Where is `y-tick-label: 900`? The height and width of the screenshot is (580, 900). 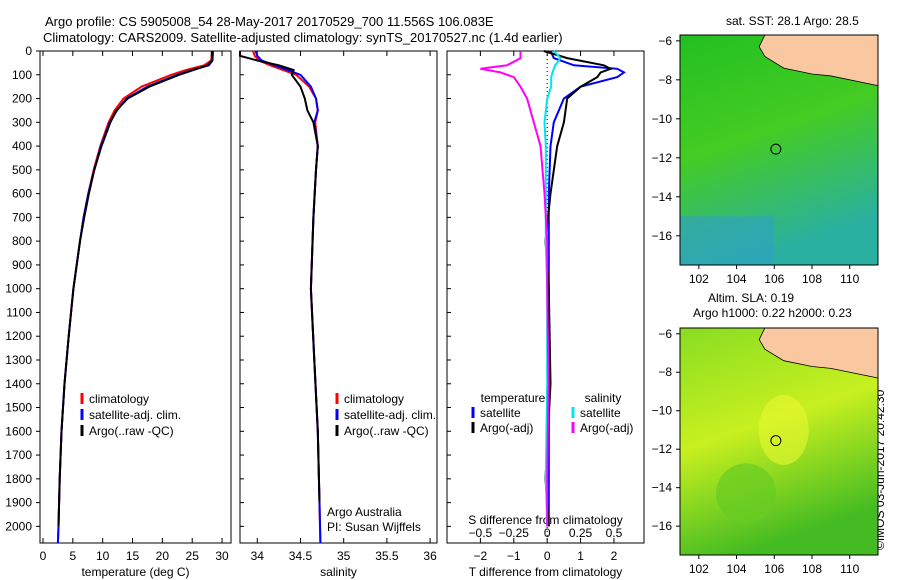 y-tick-label: 900 is located at coordinates (22, 265).